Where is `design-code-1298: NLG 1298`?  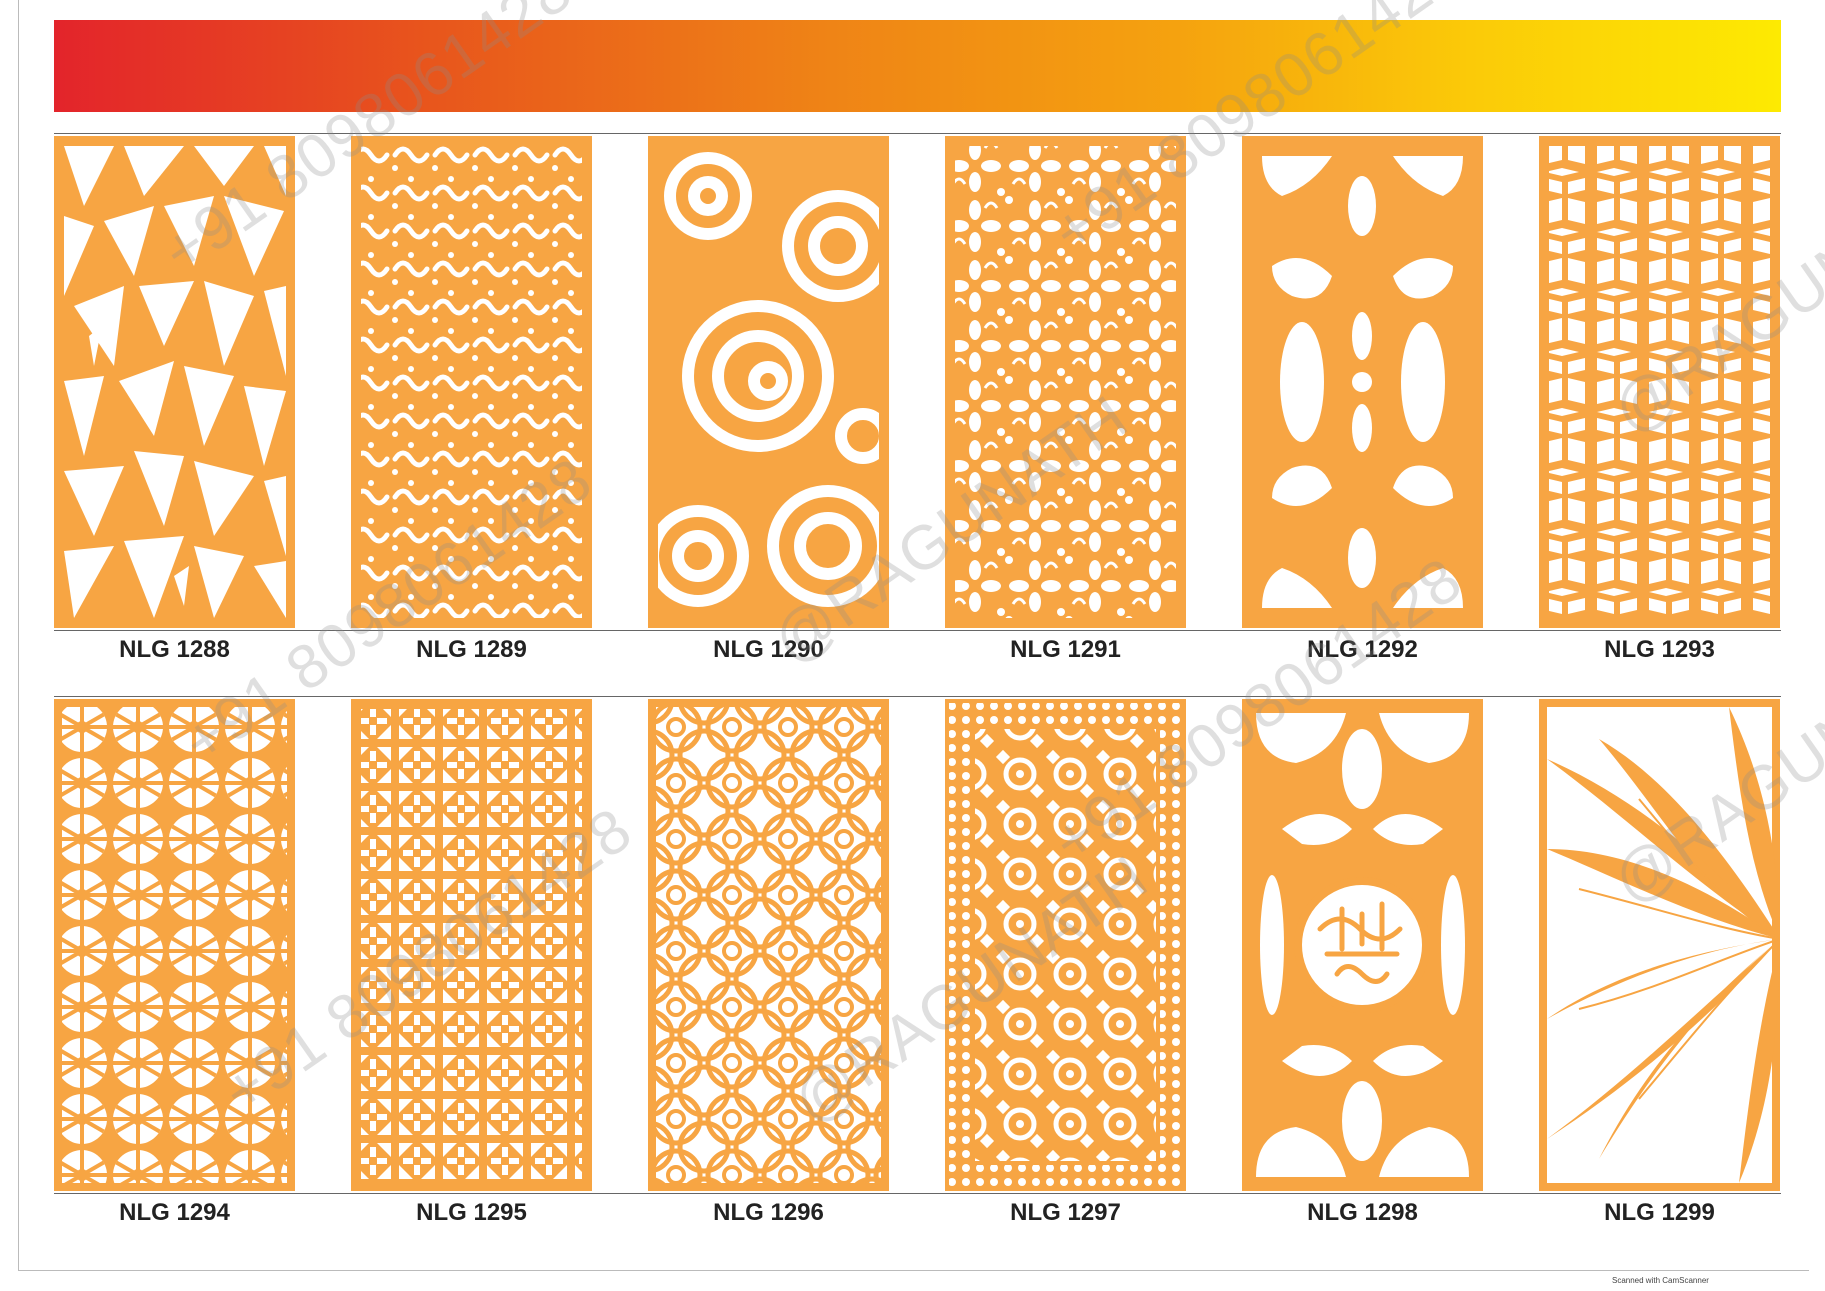
design-code-1298: NLG 1298 is located at coordinates (1362, 1212).